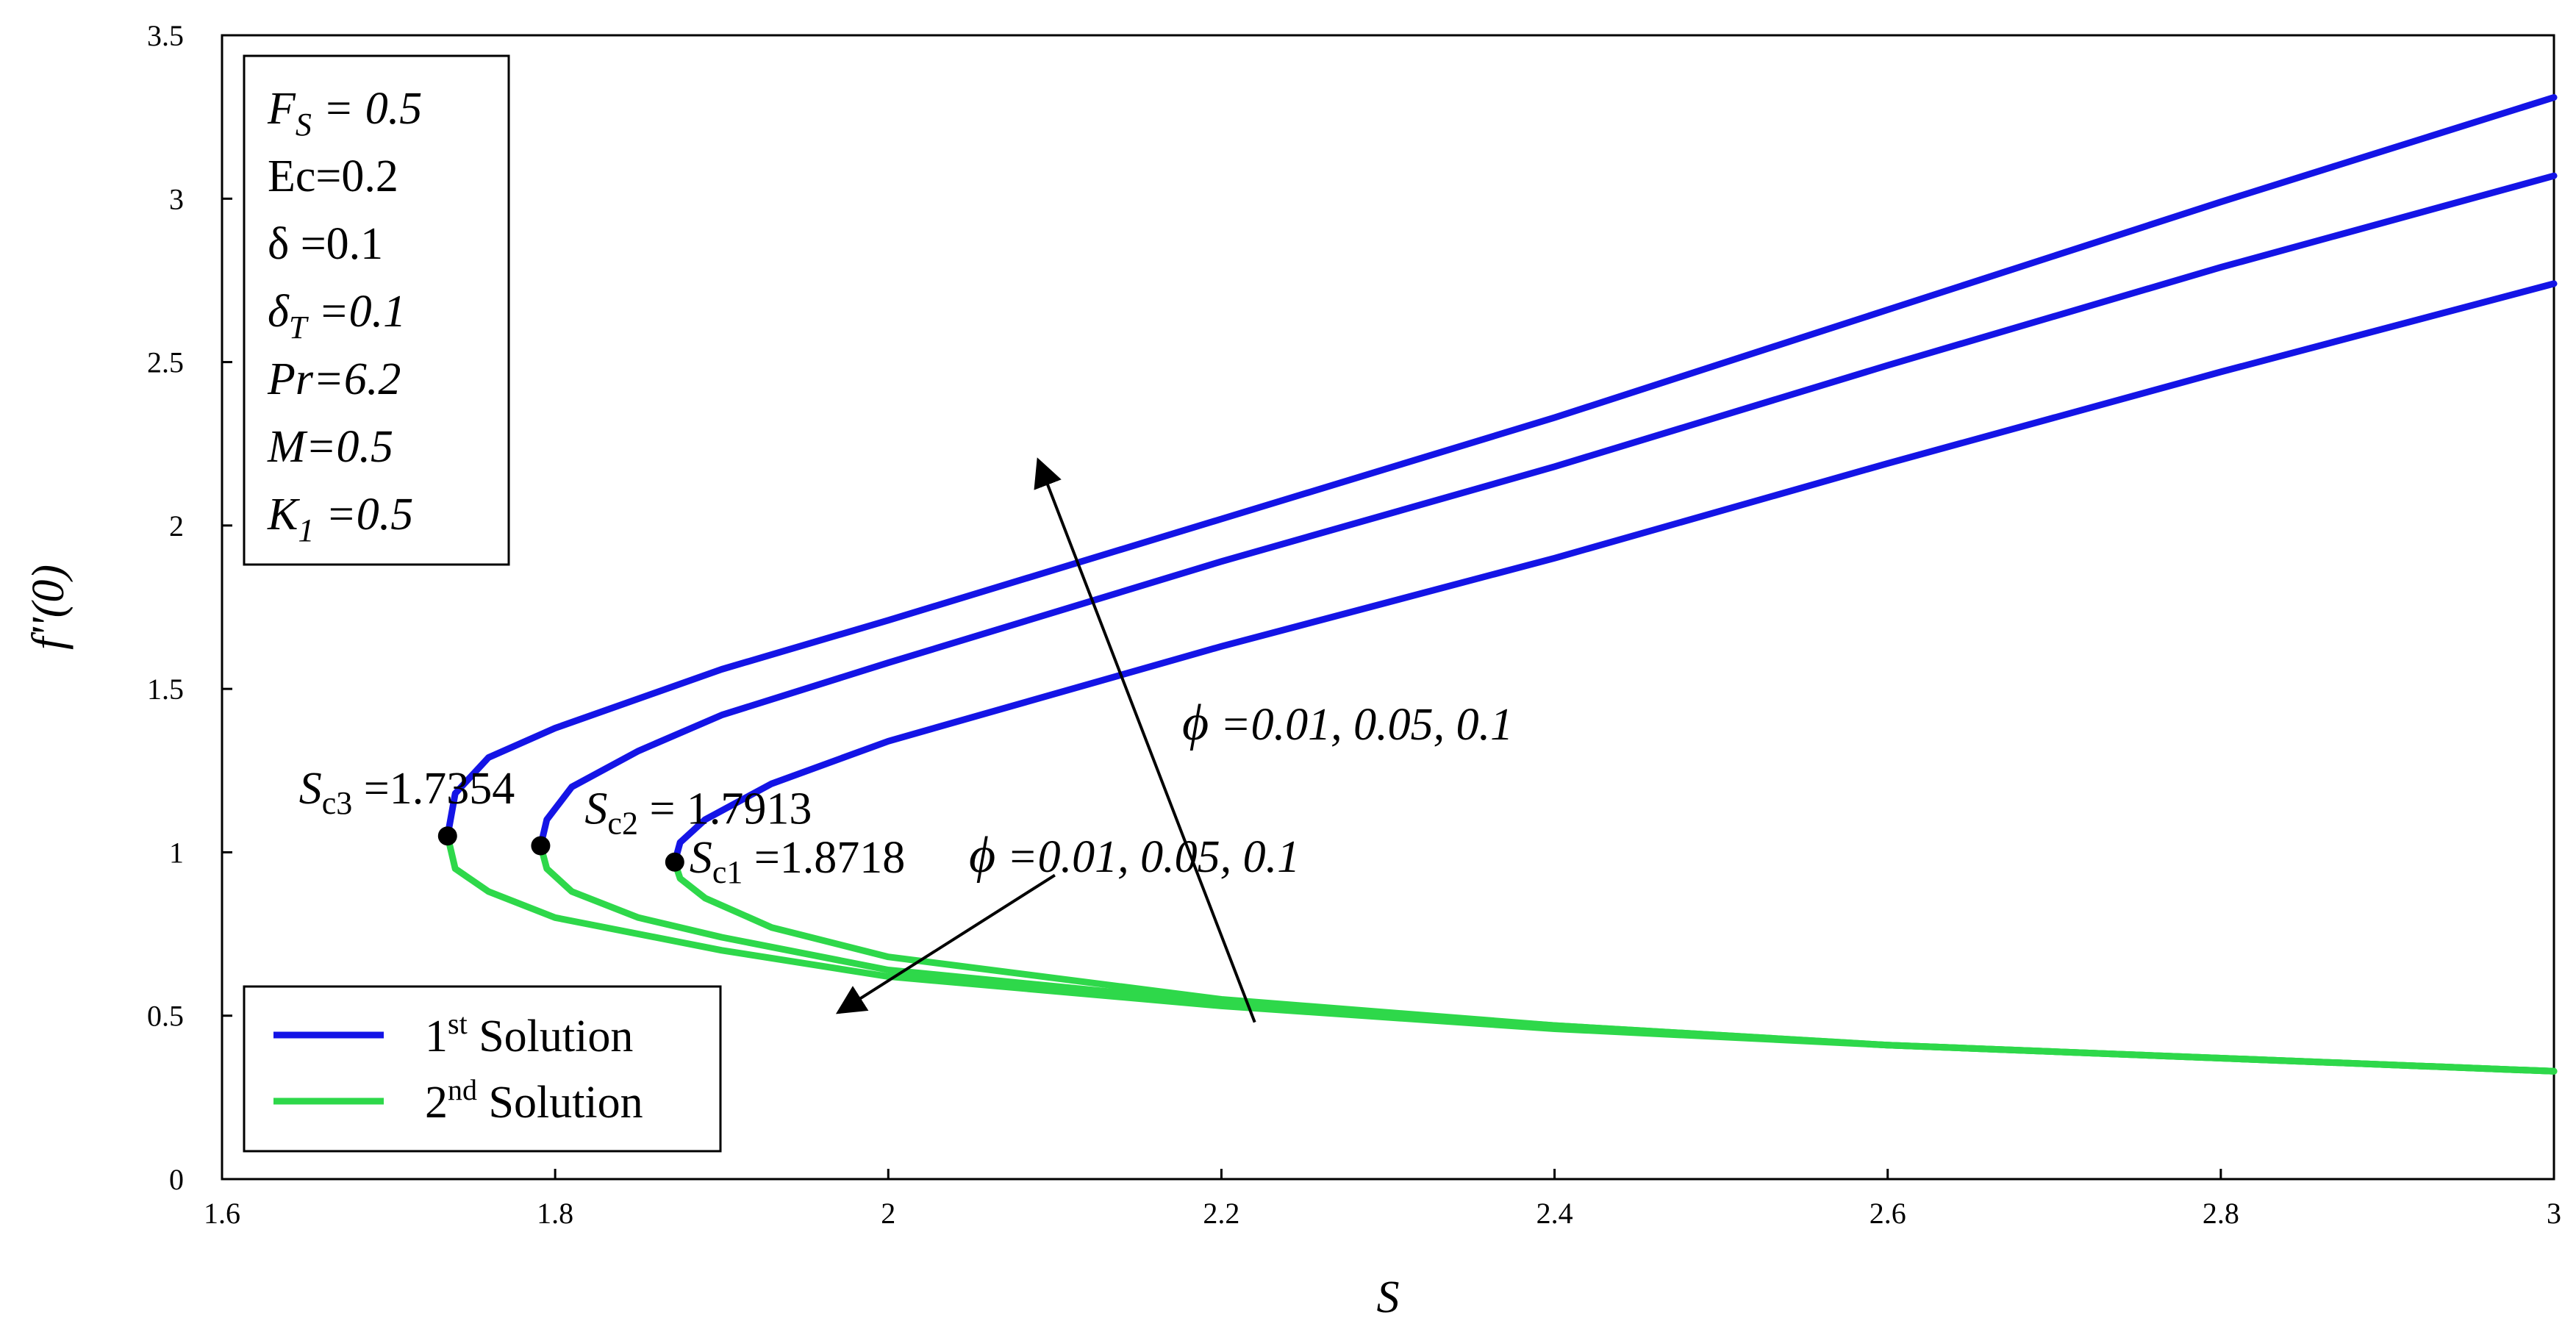 This screenshot has width=2576, height=1332. I want to click on y-axis-label: f''(0), so click(49, 607).